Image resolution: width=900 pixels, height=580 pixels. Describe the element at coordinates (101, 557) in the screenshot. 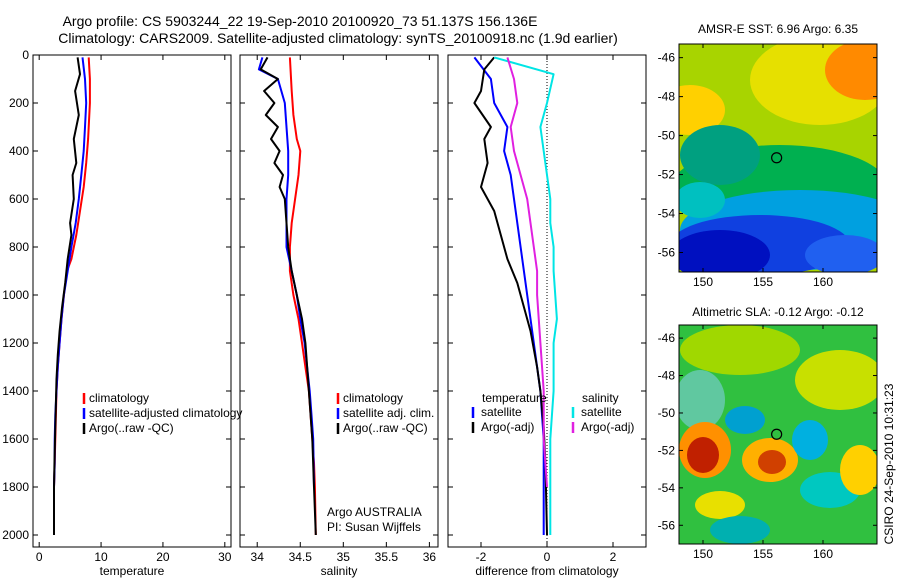

I see `temperature-x-tick: 10` at that location.